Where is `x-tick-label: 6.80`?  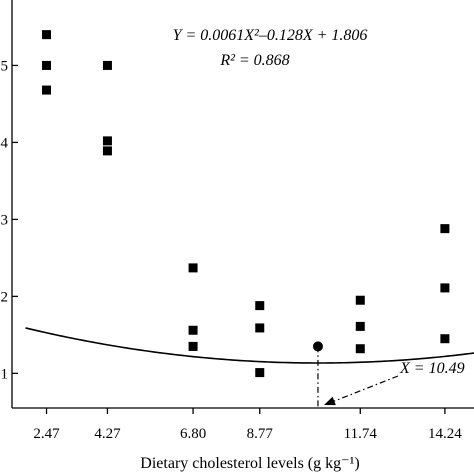
x-tick-label: 6.80 is located at coordinates (193, 434).